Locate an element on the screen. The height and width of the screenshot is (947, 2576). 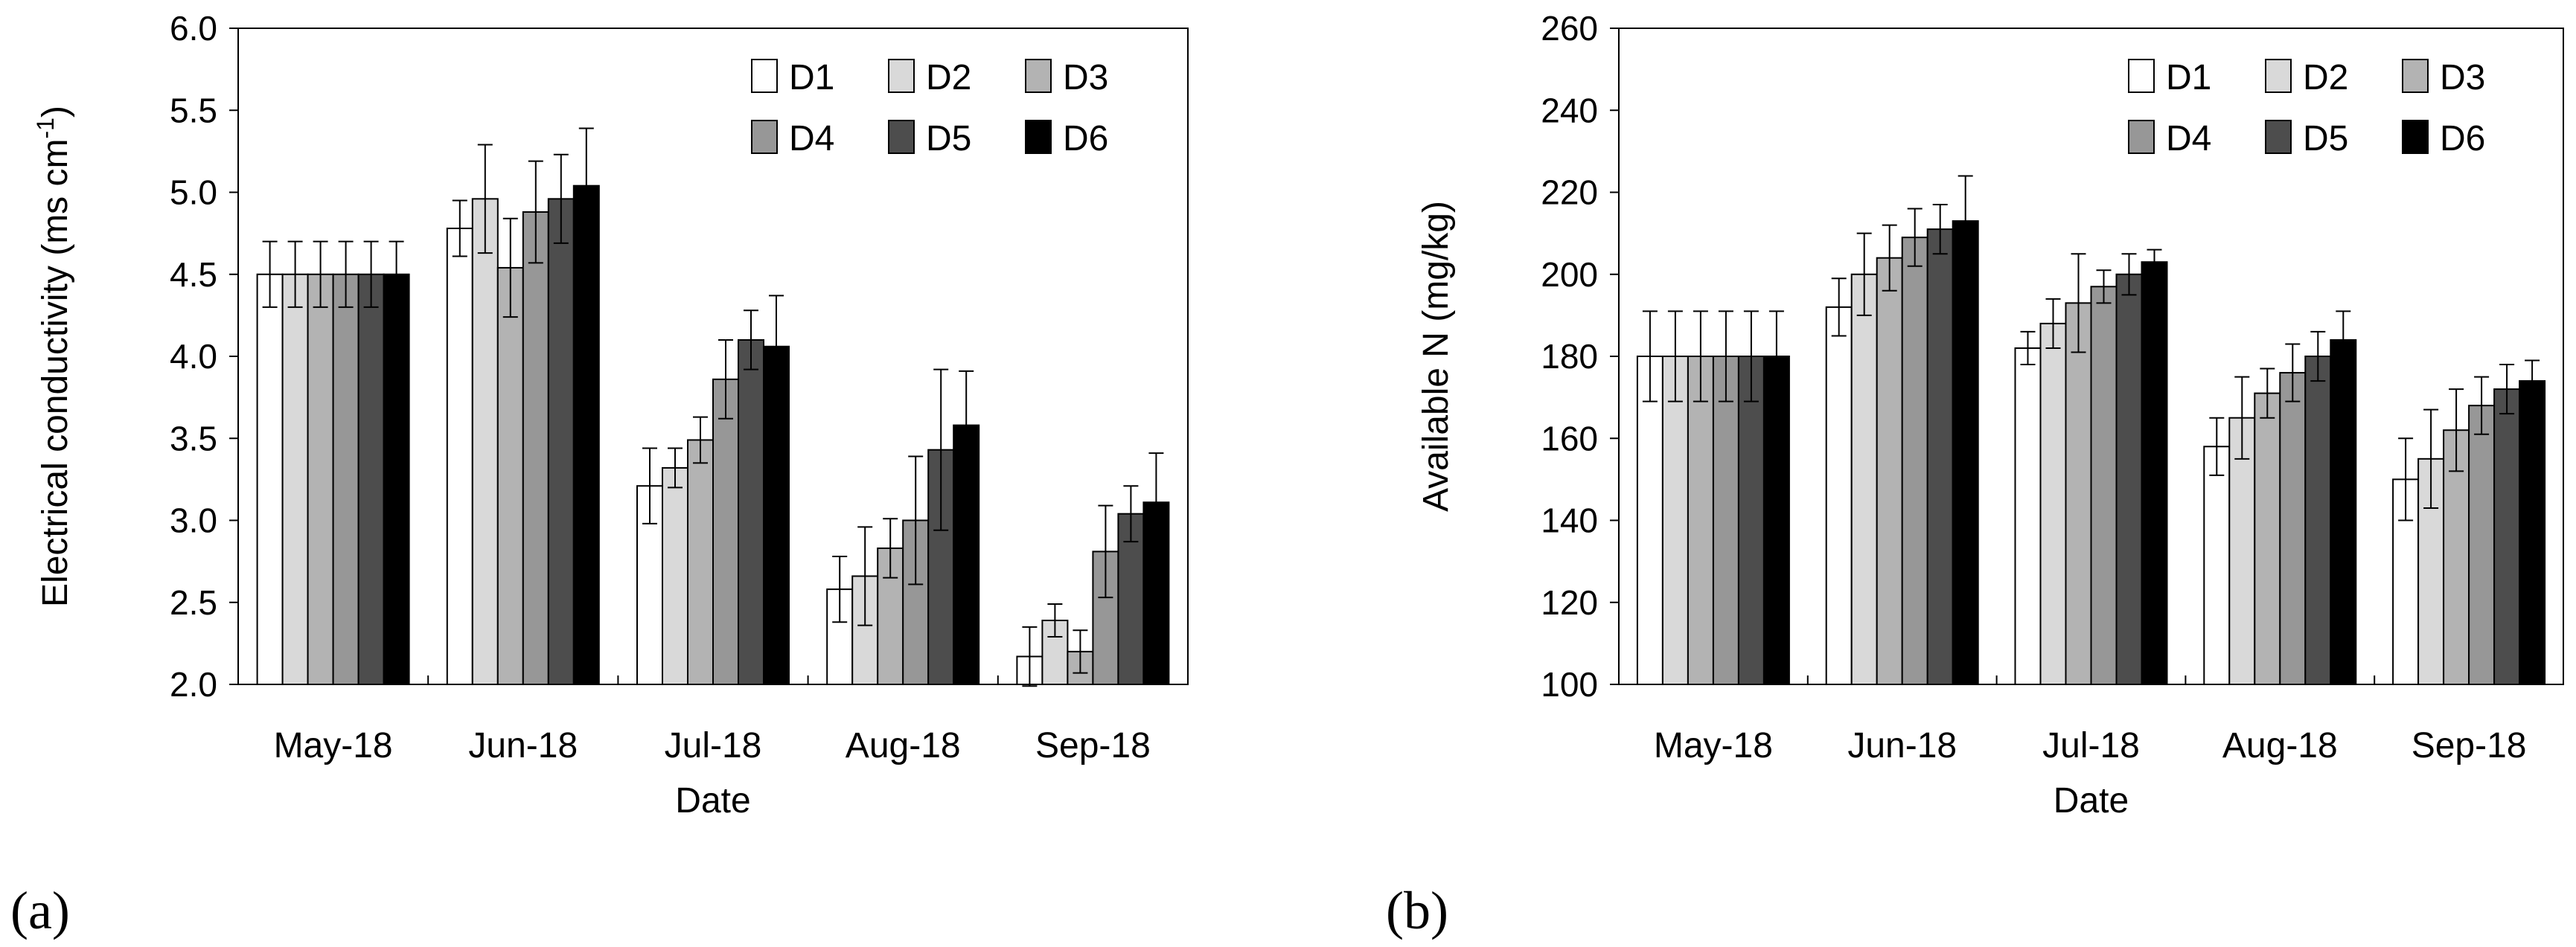
x-tick-label: Aug-18 is located at coordinates (903, 745).